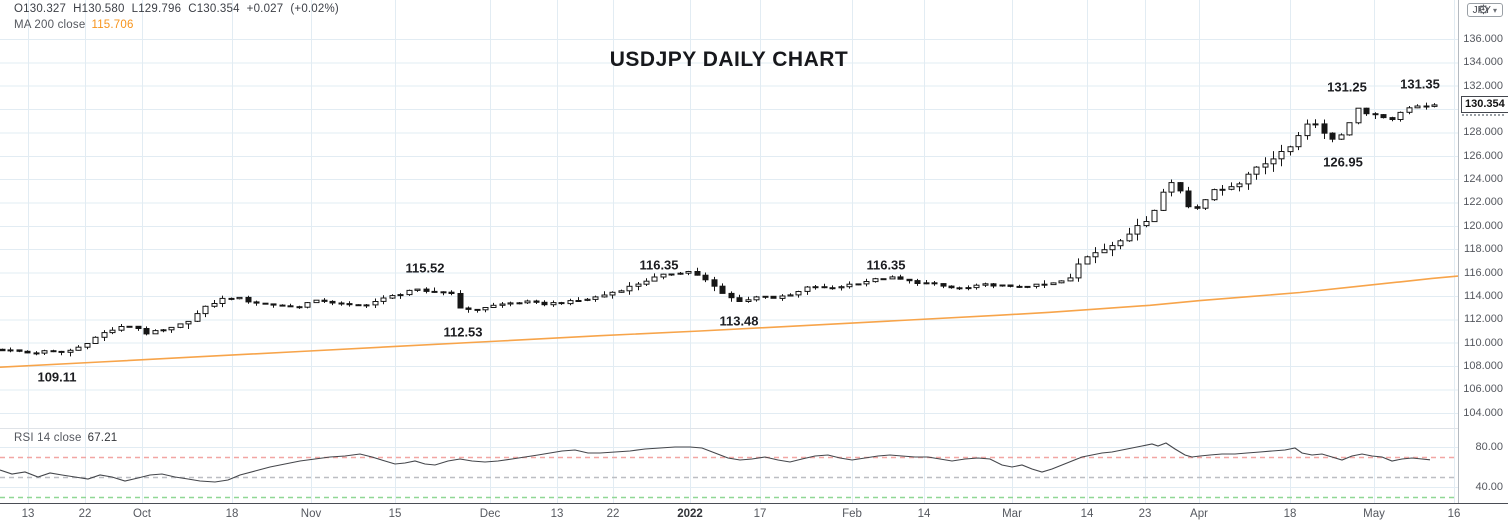  I want to click on ma200-label: MA 200 close, so click(50, 25).